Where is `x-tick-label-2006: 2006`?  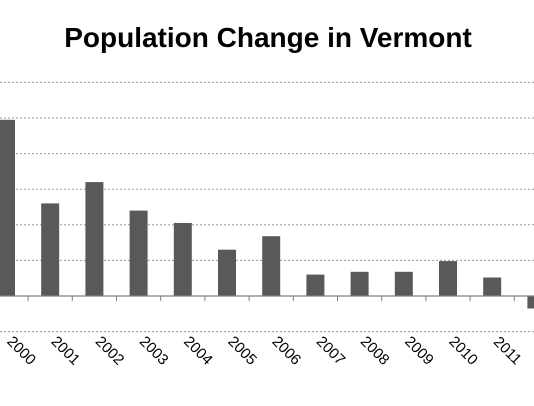
x-tick-label-2006: 2006 is located at coordinates (287, 351).